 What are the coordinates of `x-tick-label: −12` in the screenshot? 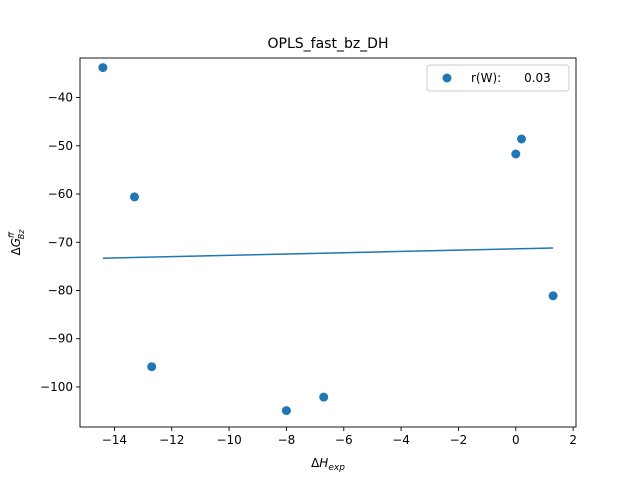 It's located at (171, 440).